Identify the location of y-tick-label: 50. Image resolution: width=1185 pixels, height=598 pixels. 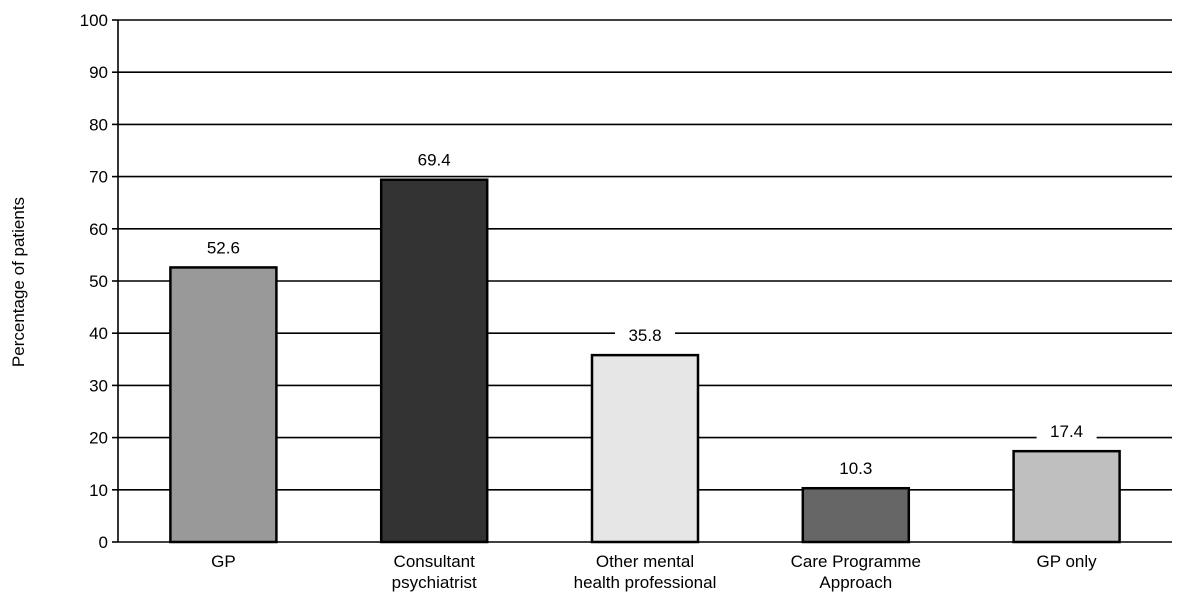
(98, 281).